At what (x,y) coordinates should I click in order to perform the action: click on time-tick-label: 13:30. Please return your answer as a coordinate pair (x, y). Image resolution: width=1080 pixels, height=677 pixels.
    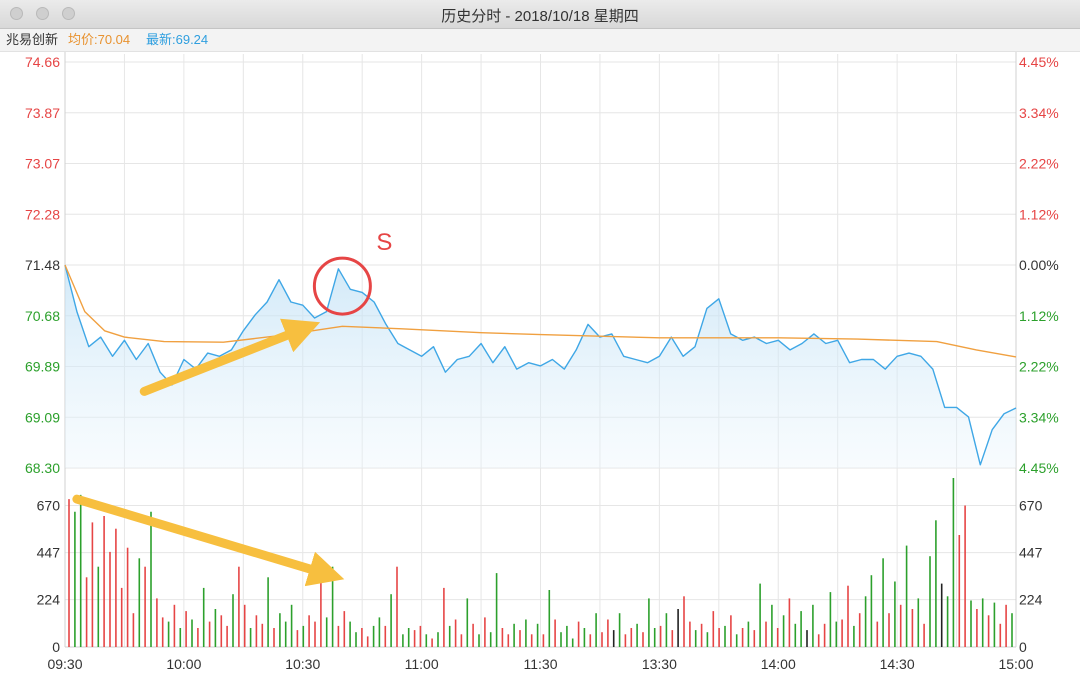
    Looking at the image, I should click on (659, 664).